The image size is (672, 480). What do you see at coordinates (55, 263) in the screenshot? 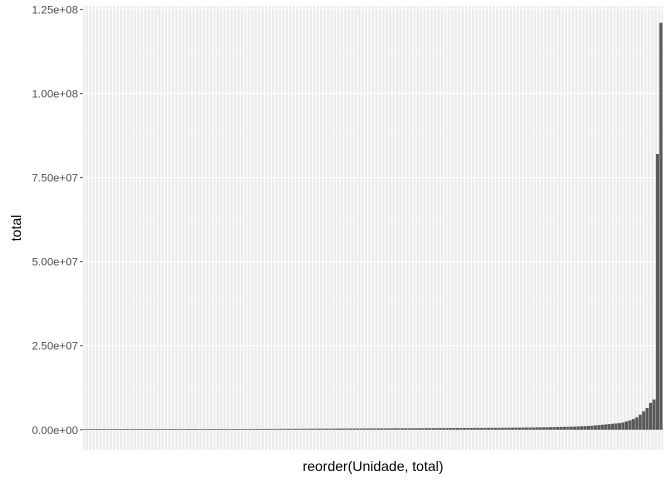
I see `y-tick-label: 5.00e+07` at bounding box center [55, 263].